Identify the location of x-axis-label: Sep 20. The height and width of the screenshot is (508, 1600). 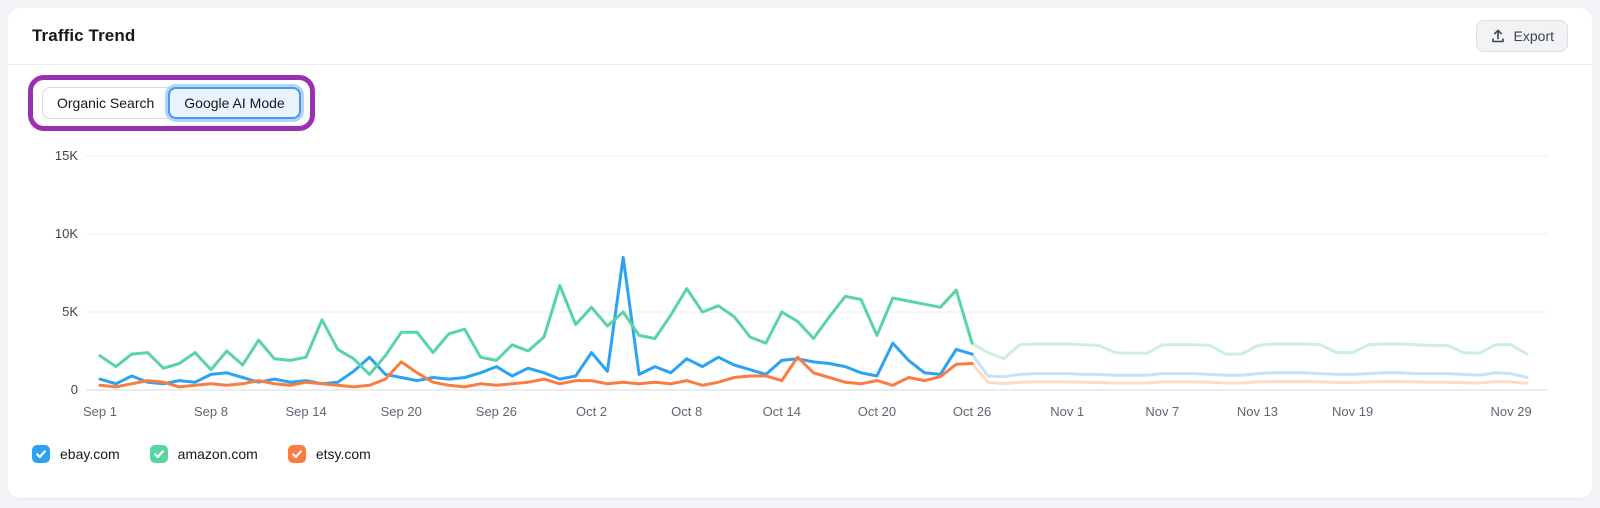
(401, 411).